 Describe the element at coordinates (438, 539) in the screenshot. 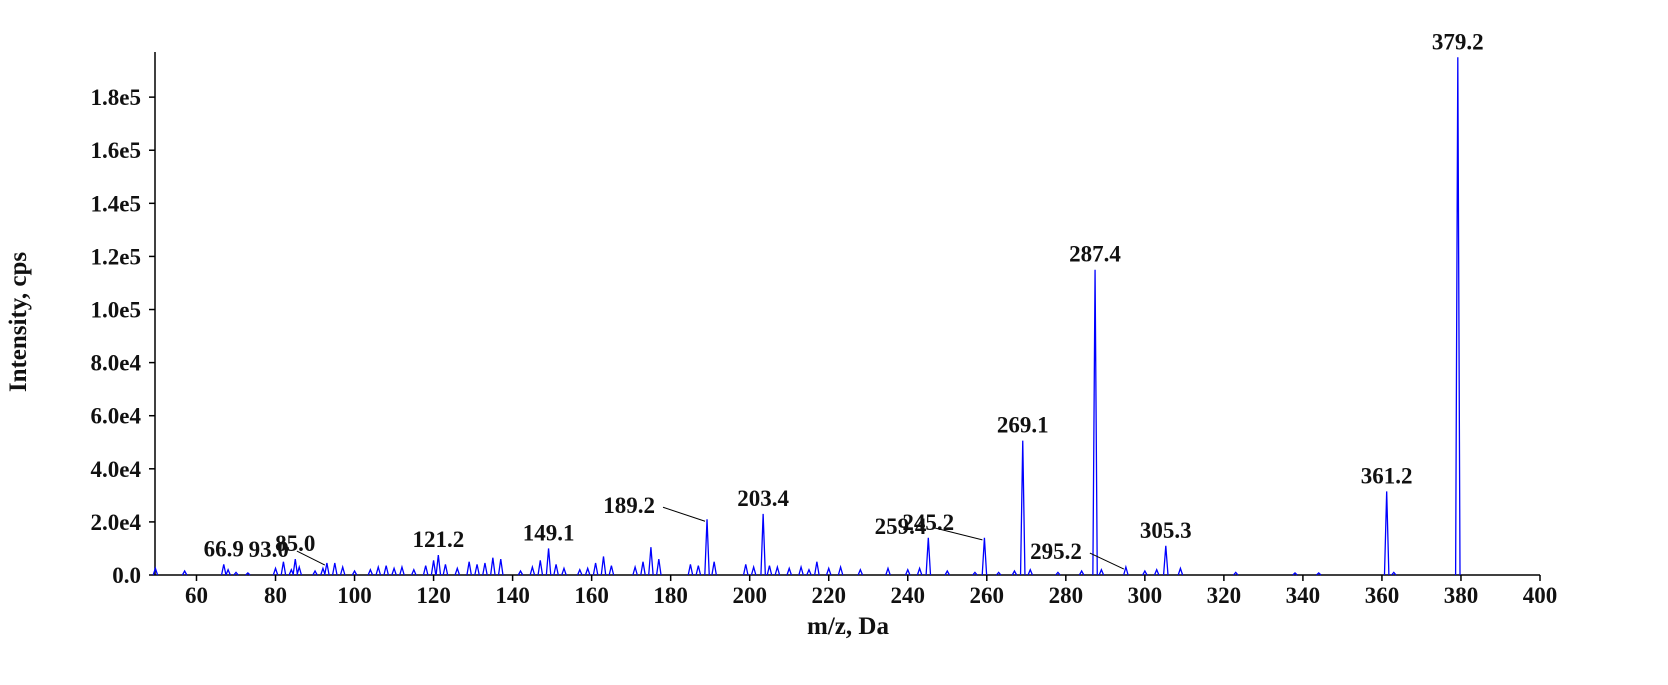

I see `peak-label: 121.2` at that location.